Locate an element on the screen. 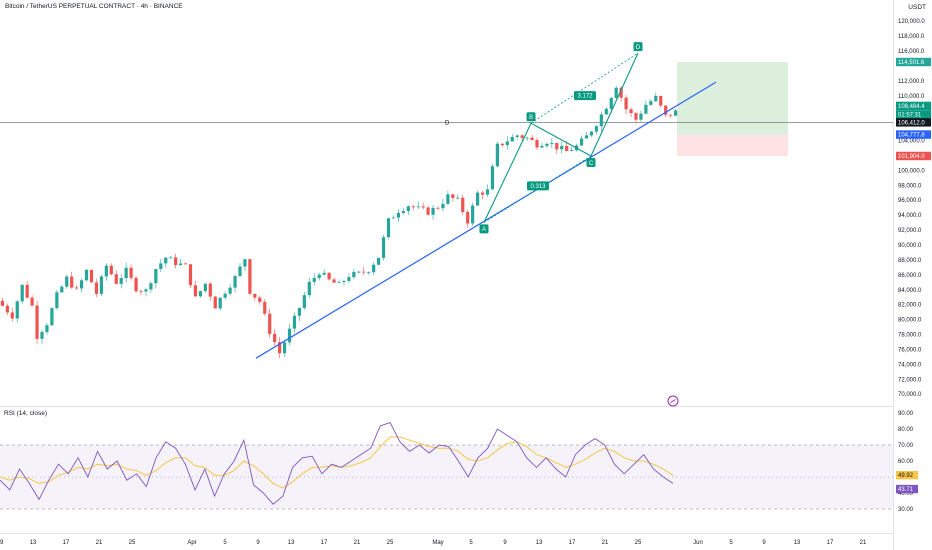  fib-ratio-badge: 3.172 is located at coordinates (585, 96).